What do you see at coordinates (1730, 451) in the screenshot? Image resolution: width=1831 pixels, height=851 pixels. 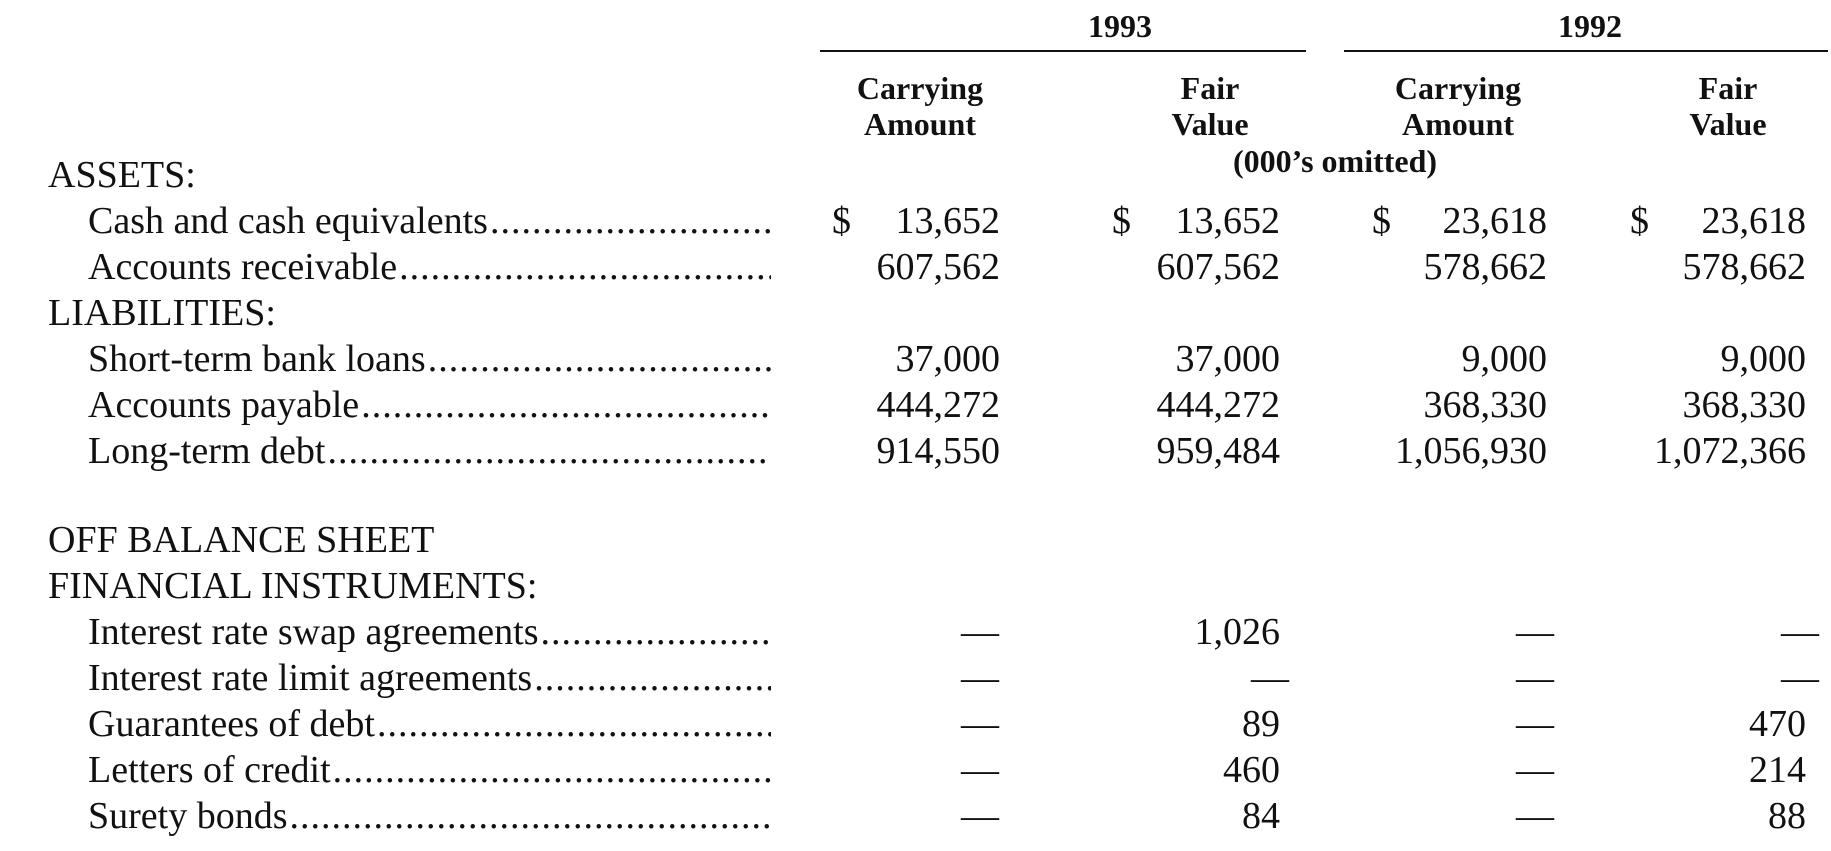 I see `value-cell: 1,072,366` at bounding box center [1730, 451].